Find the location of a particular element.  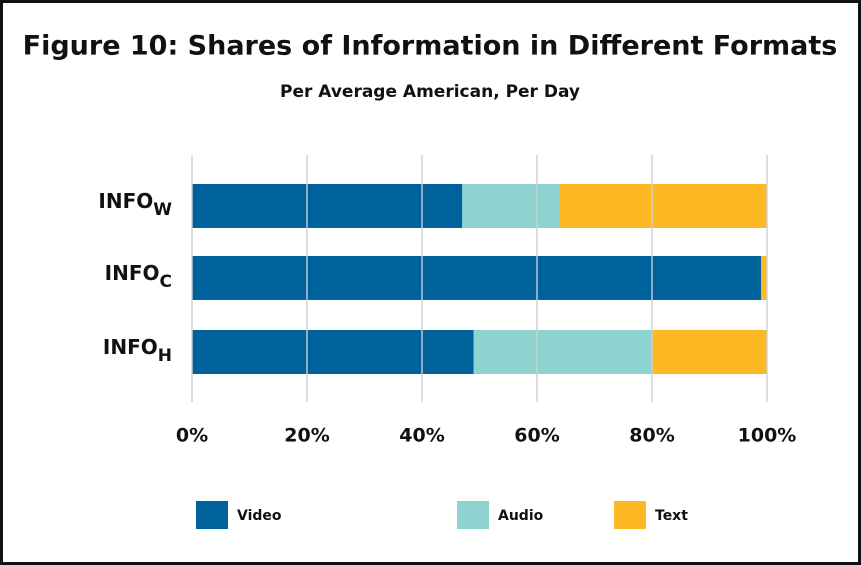

x-tick-label: 0% is located at coordinates (192, 436).